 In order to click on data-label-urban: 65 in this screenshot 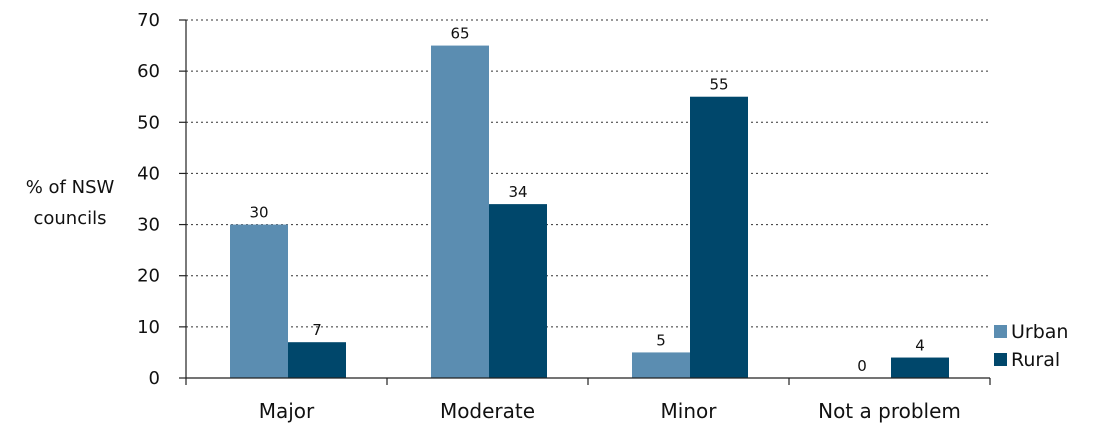, I will do `click(459, 34)`.